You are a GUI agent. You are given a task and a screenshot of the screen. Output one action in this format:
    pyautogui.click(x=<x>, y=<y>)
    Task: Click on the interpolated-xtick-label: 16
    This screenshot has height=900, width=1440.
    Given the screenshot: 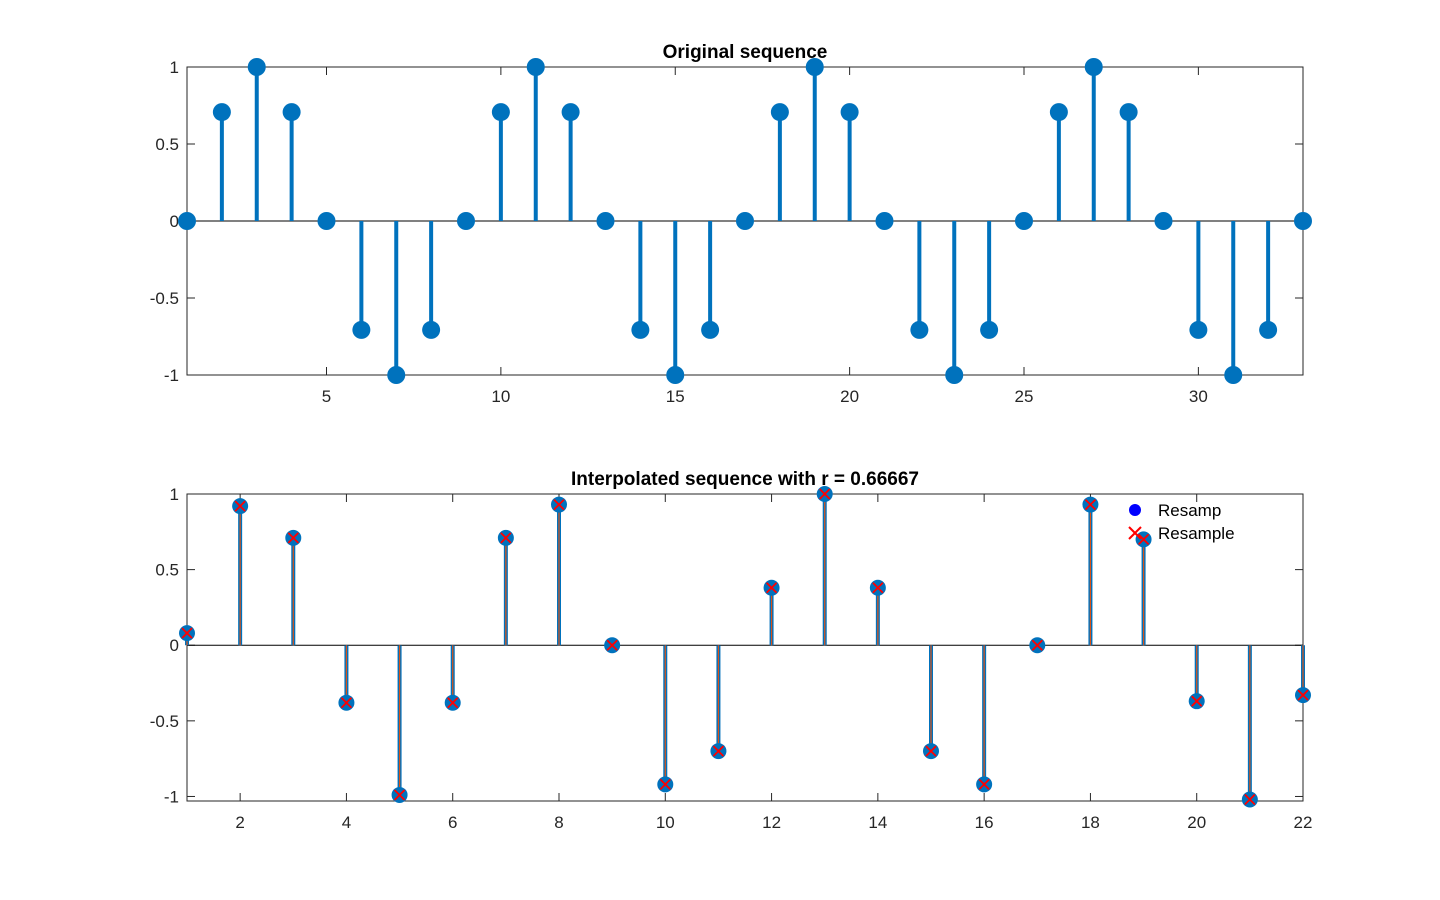 What is the action you would take?
    pyautogui.click(x=984, y=822)
    